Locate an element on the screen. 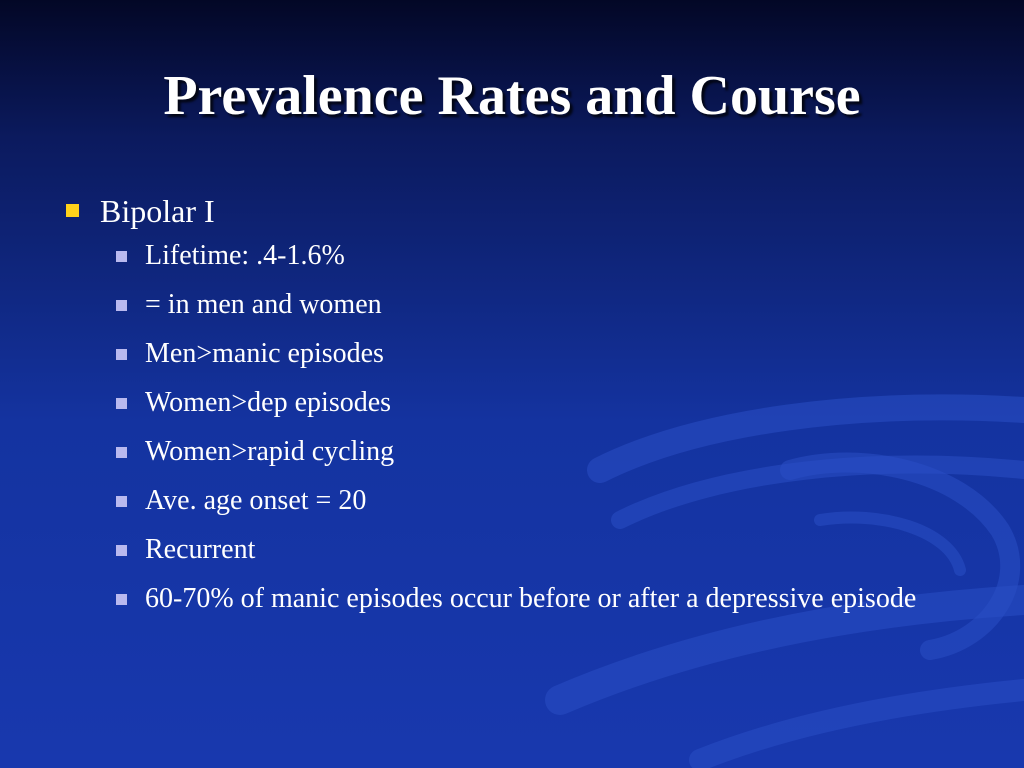  sub-bullet-item: Lifetime: .4-1.6% is located at coordinates (539, 256).